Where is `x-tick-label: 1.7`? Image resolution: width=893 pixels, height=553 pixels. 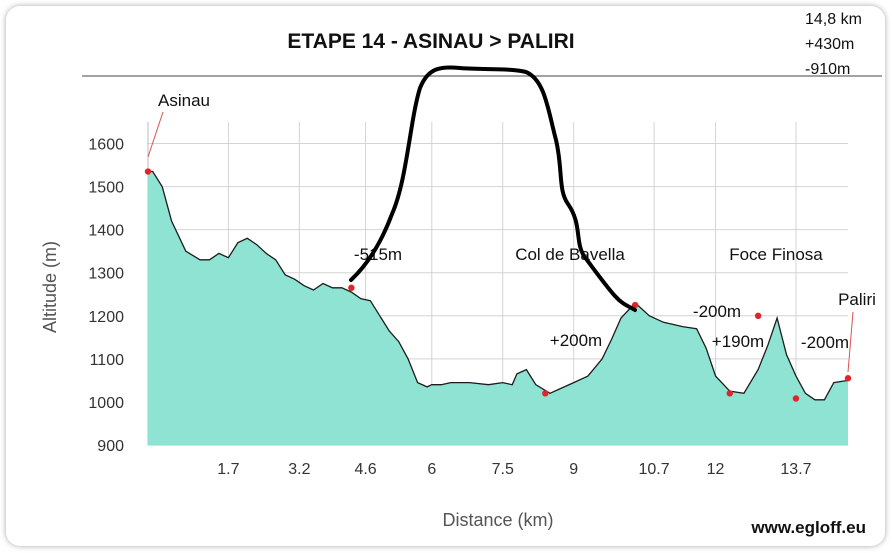 x-tick-label: 1.7 is located at coordinates (228, 469).